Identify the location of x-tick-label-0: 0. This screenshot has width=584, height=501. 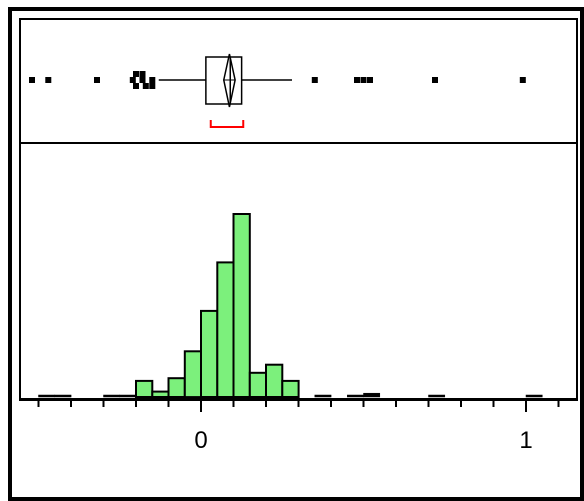
(200, 440).